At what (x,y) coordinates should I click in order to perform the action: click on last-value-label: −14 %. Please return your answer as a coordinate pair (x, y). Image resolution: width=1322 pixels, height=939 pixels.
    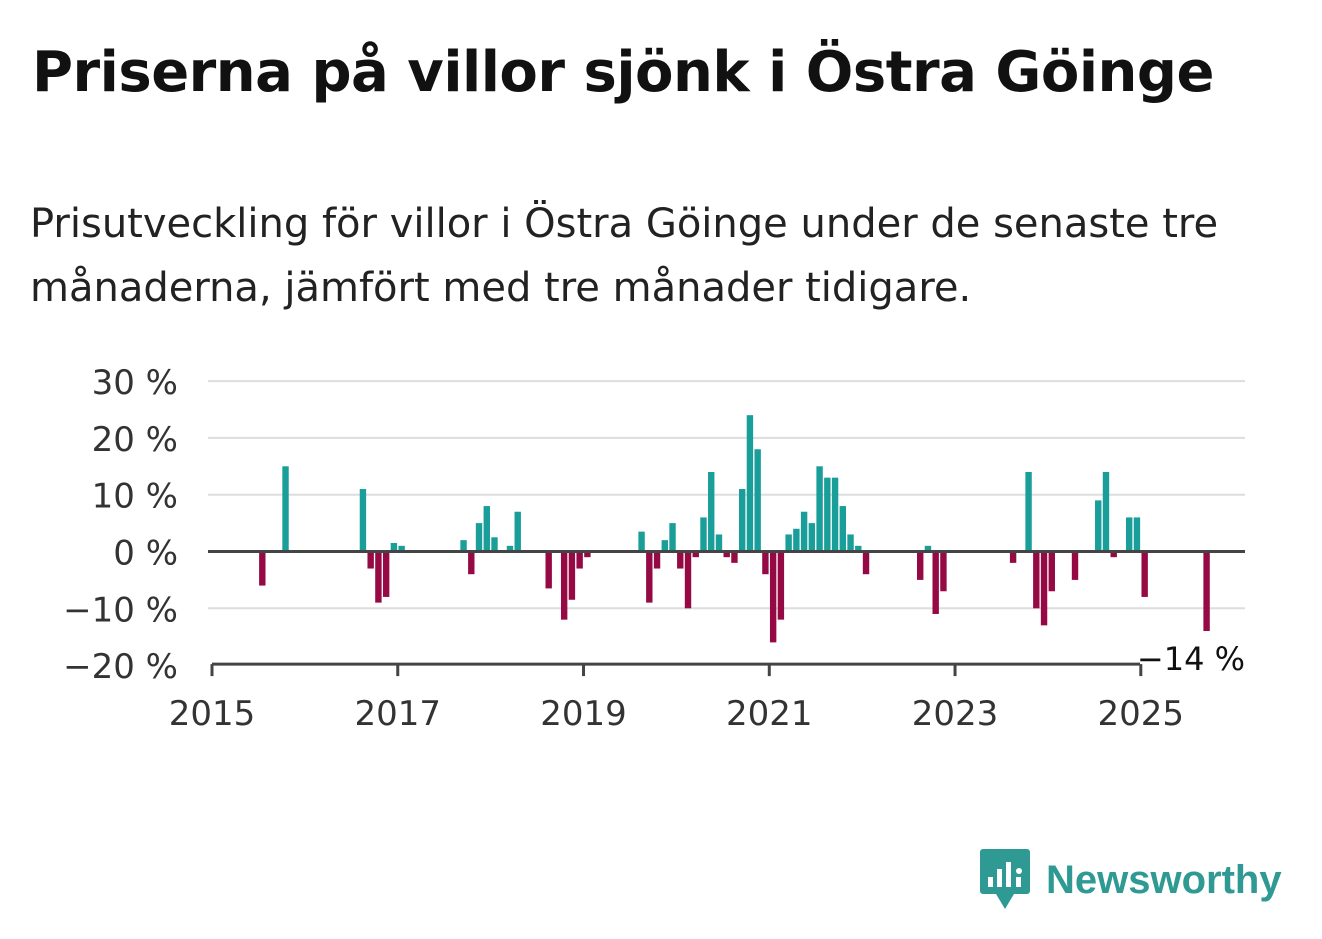
    Looking at the image, I should click on (1191, 659).